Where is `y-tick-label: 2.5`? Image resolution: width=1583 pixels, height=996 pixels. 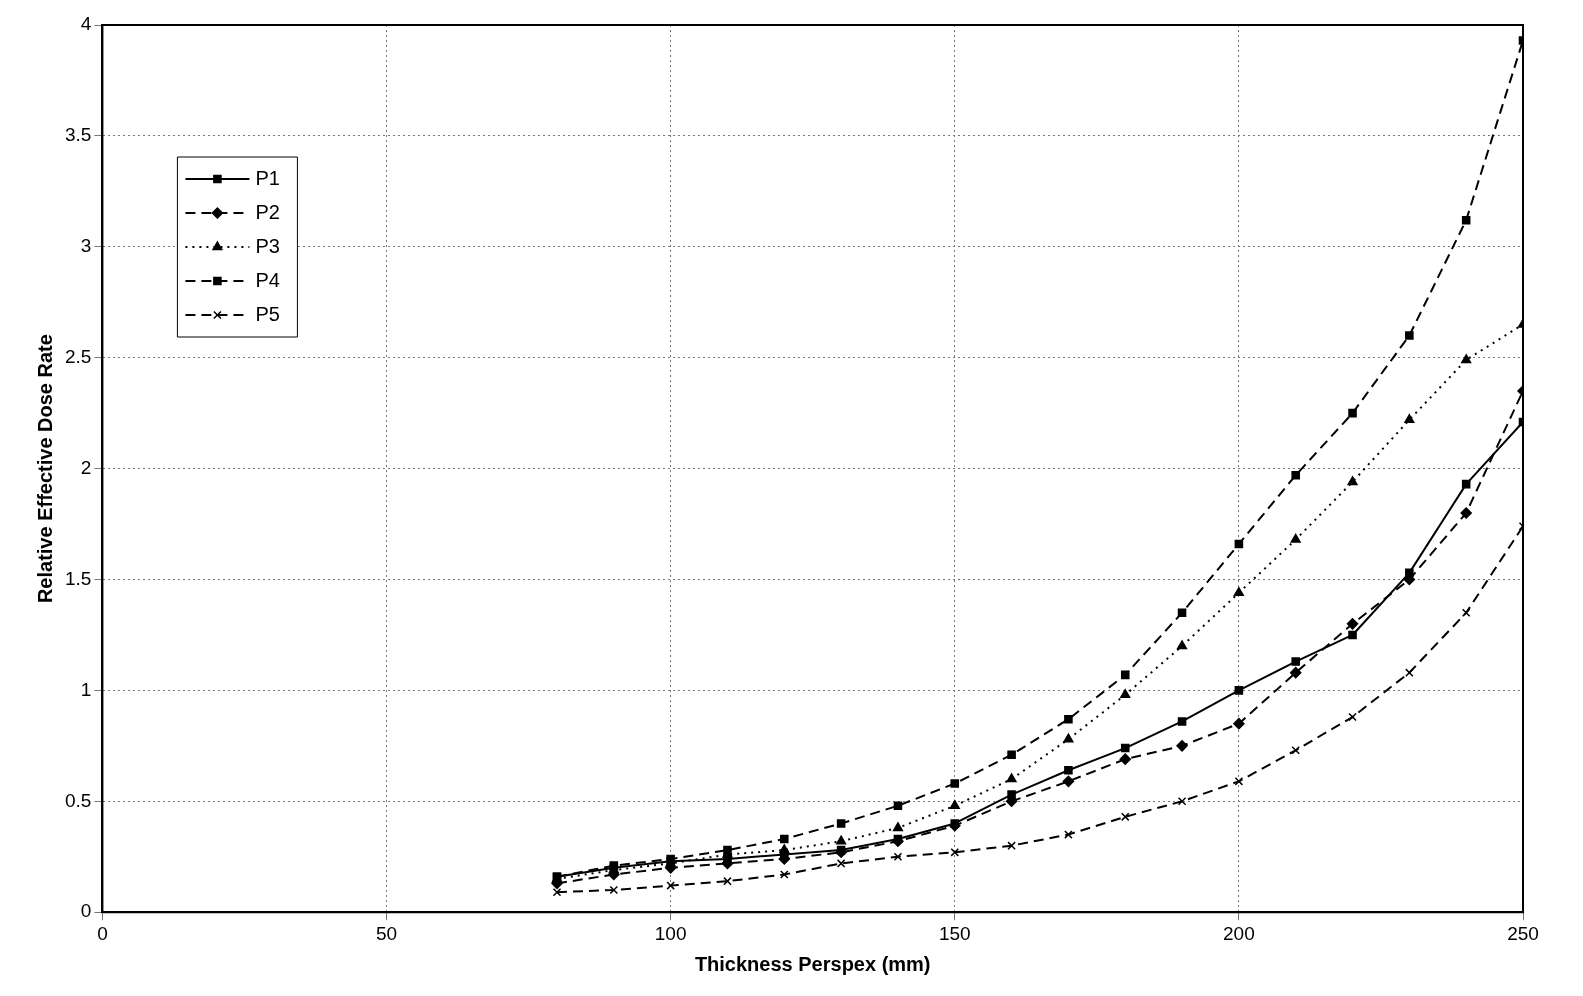
y-tick-label: 2.5 is located at coordinates (78, 356).